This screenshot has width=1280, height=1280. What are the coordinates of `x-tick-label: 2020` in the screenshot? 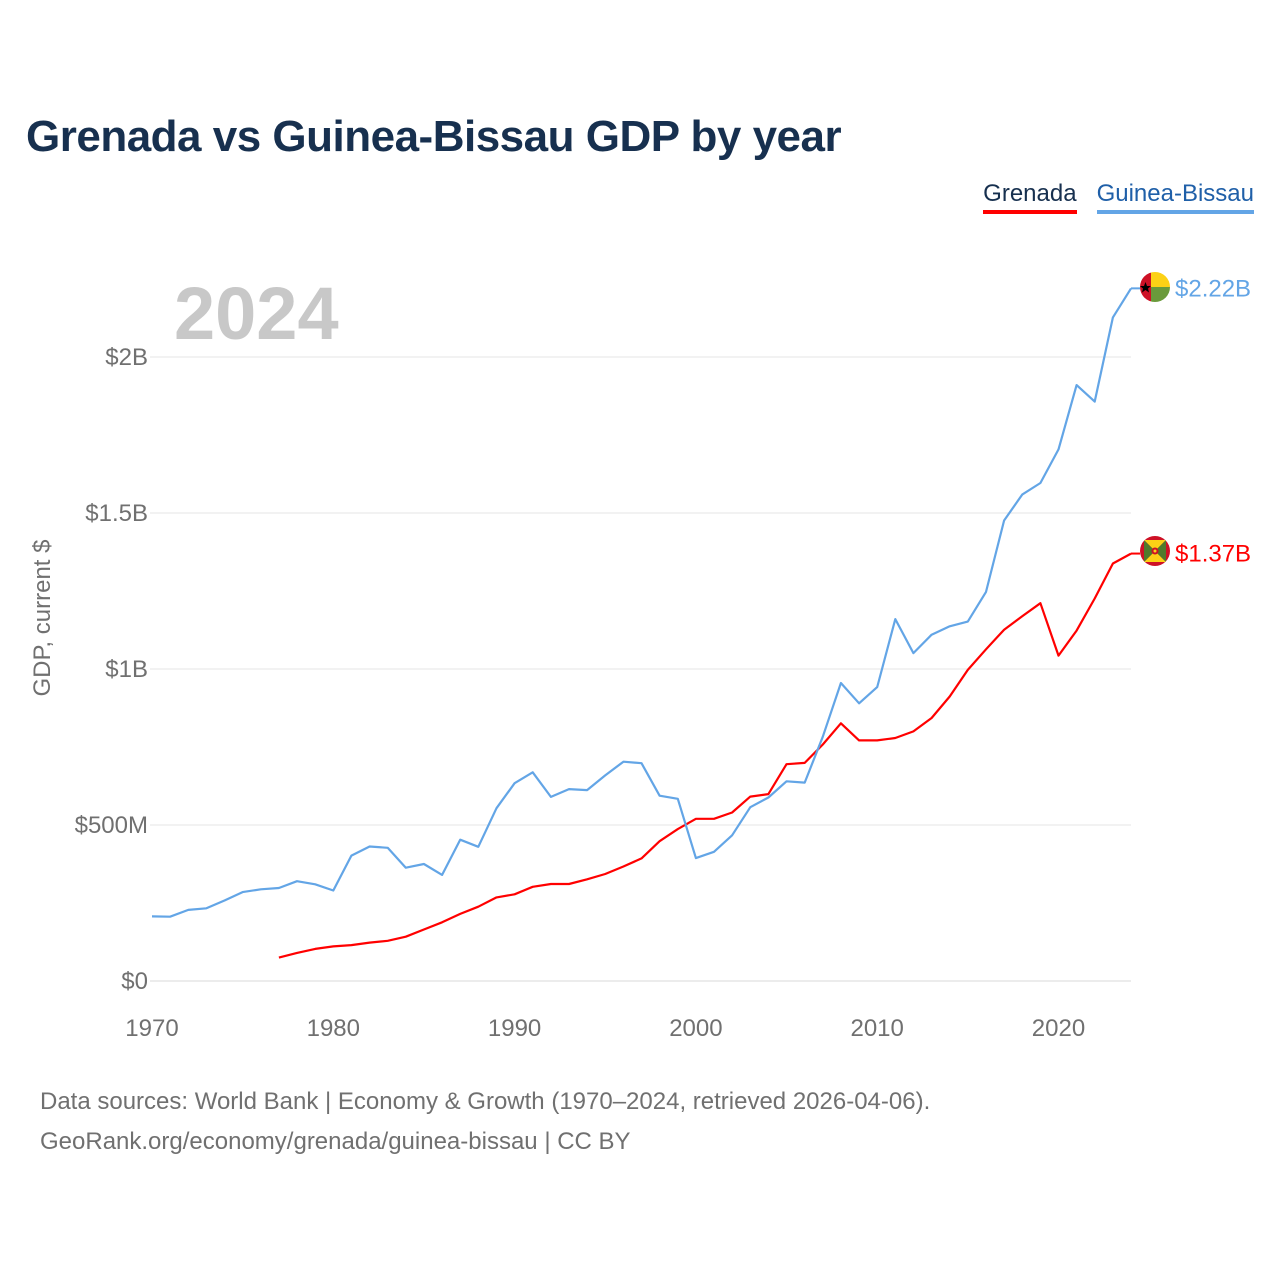 It's located at (1058, 1028).